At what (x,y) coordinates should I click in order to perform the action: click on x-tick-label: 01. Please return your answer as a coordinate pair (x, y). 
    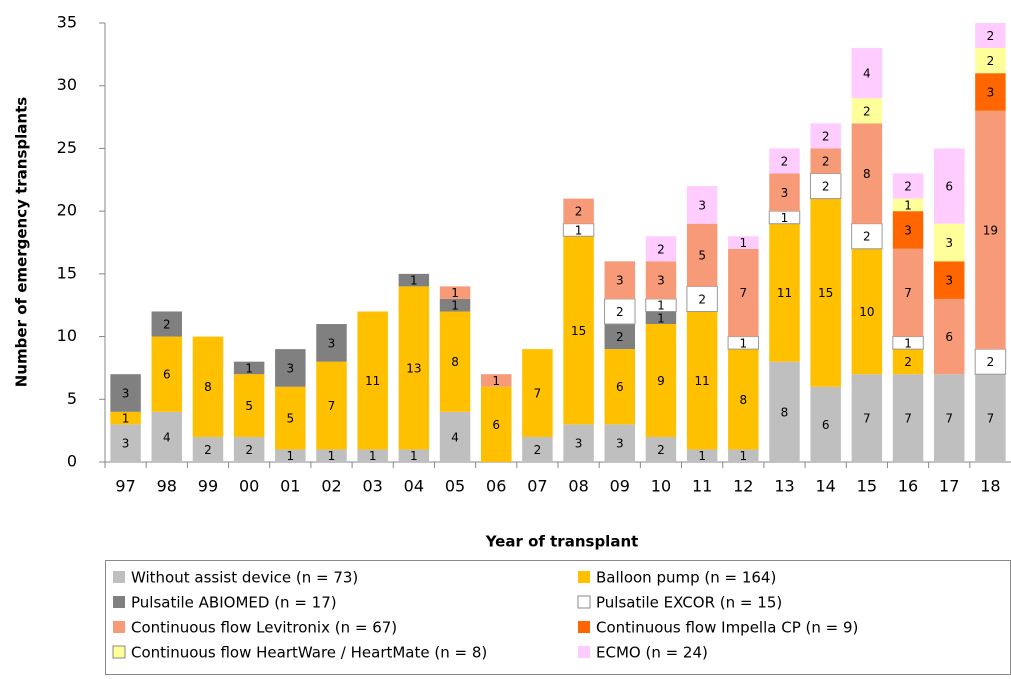
    Looking at the image, I should click on (290, 486).